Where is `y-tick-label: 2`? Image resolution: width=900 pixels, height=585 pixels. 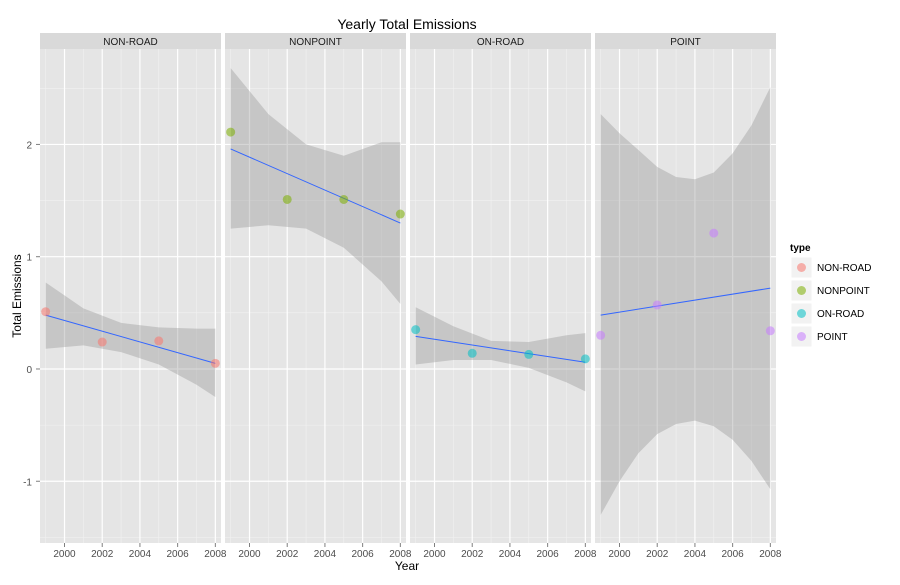 y-tick-label: 2 is located at coordinates (29, 145).